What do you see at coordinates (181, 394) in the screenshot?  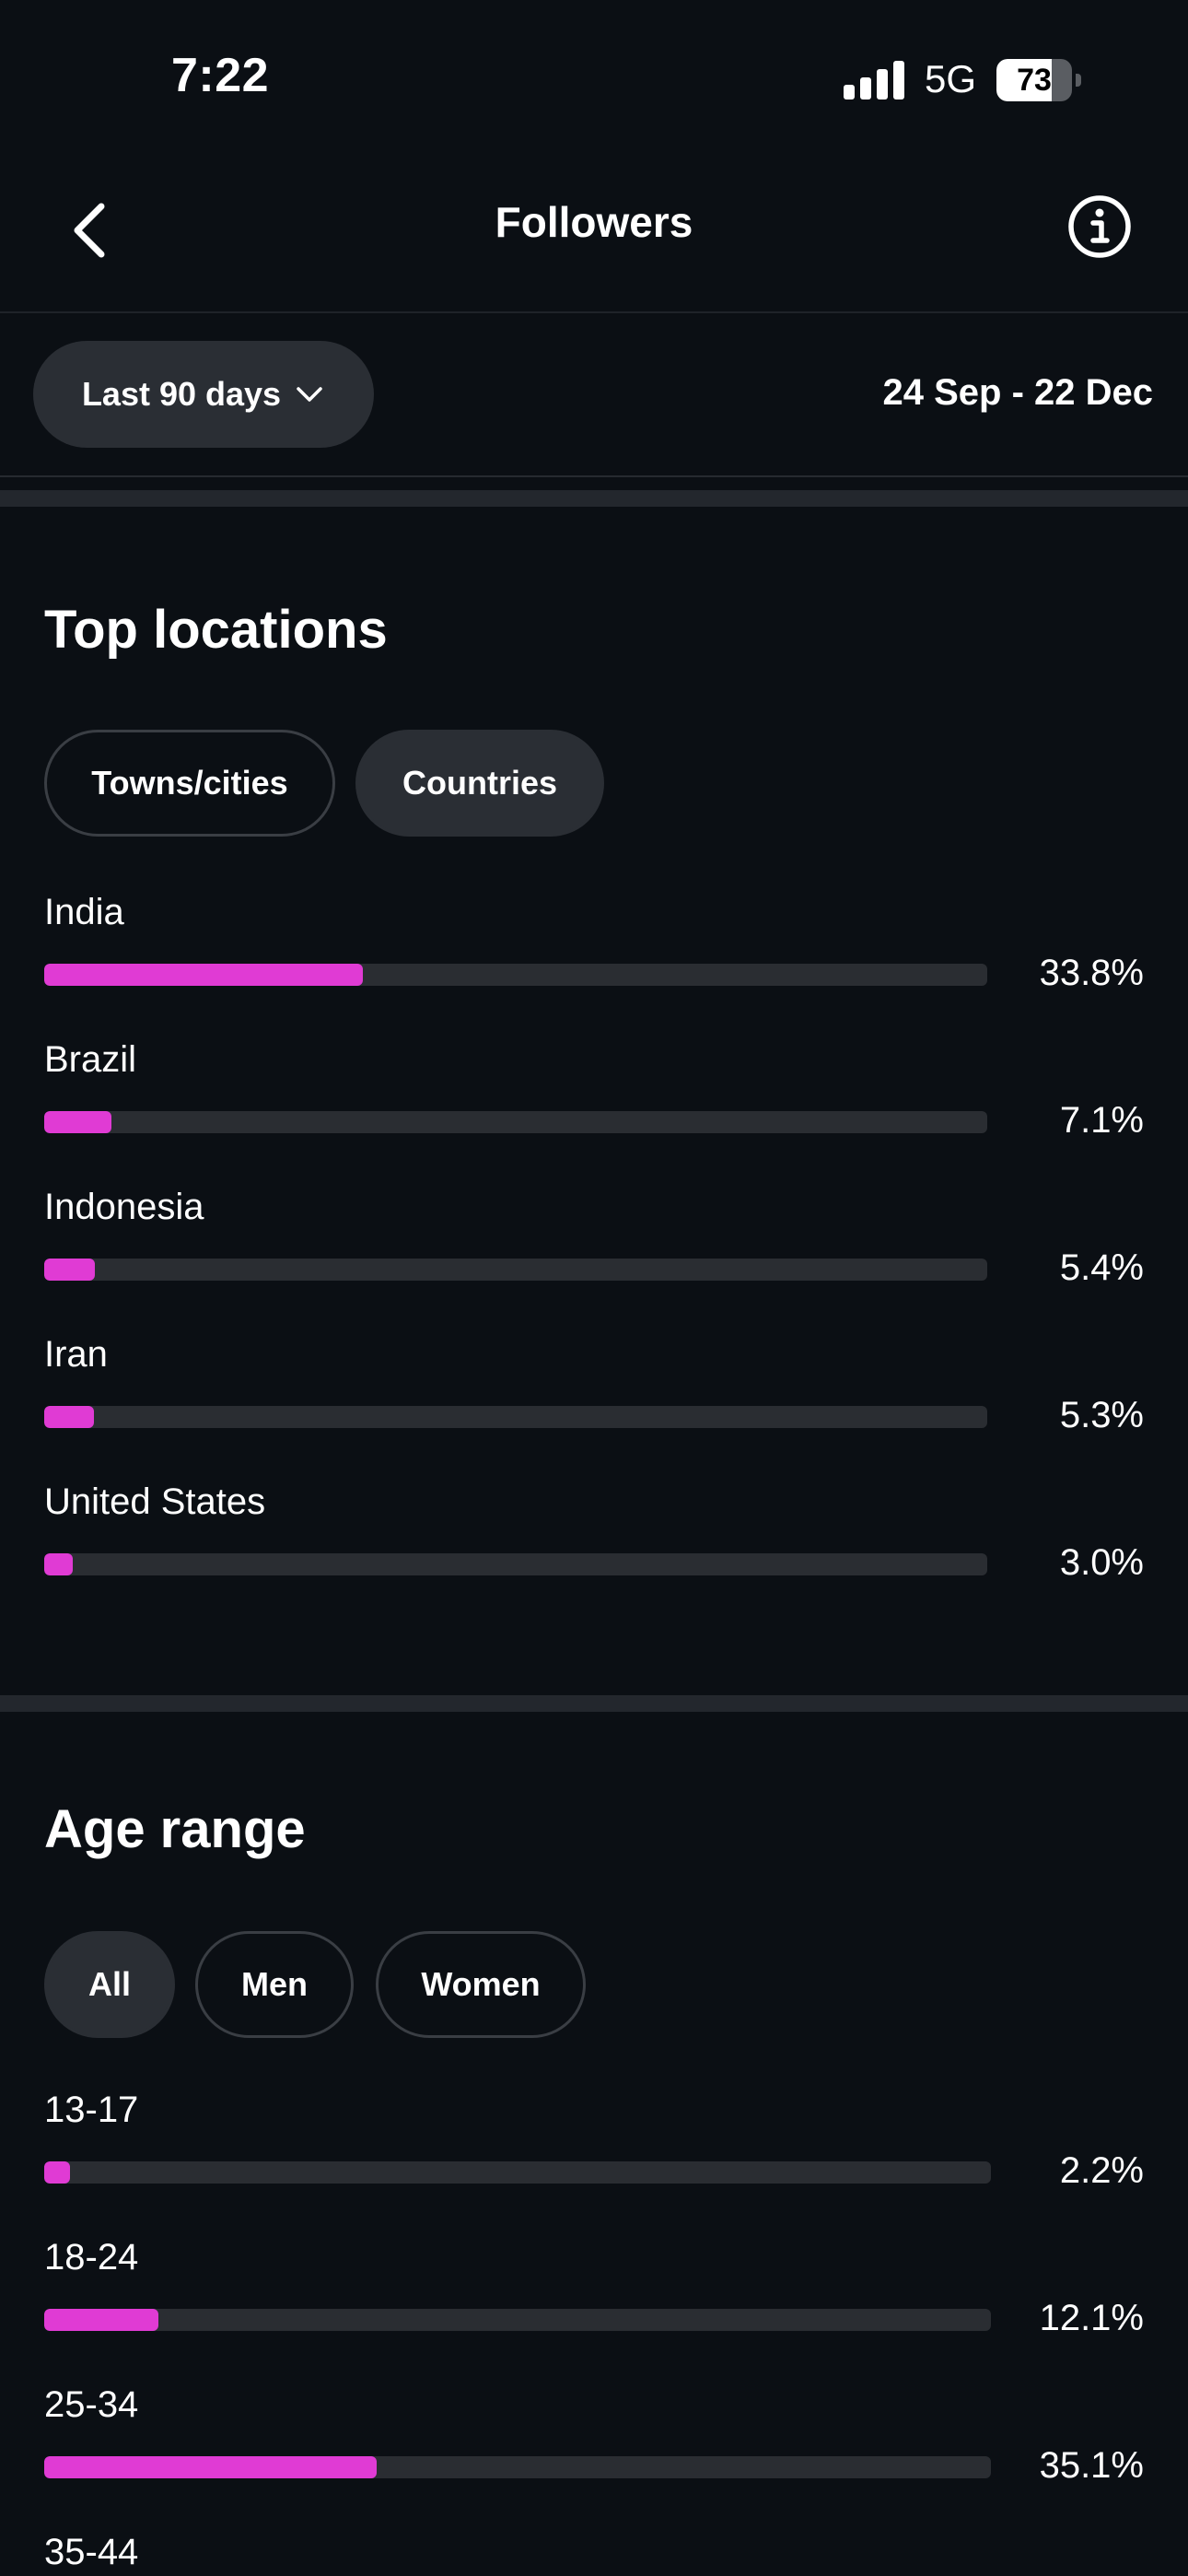 I see `date-range-dropdown-label: Last 90 days` at bounding box center [181, 394].